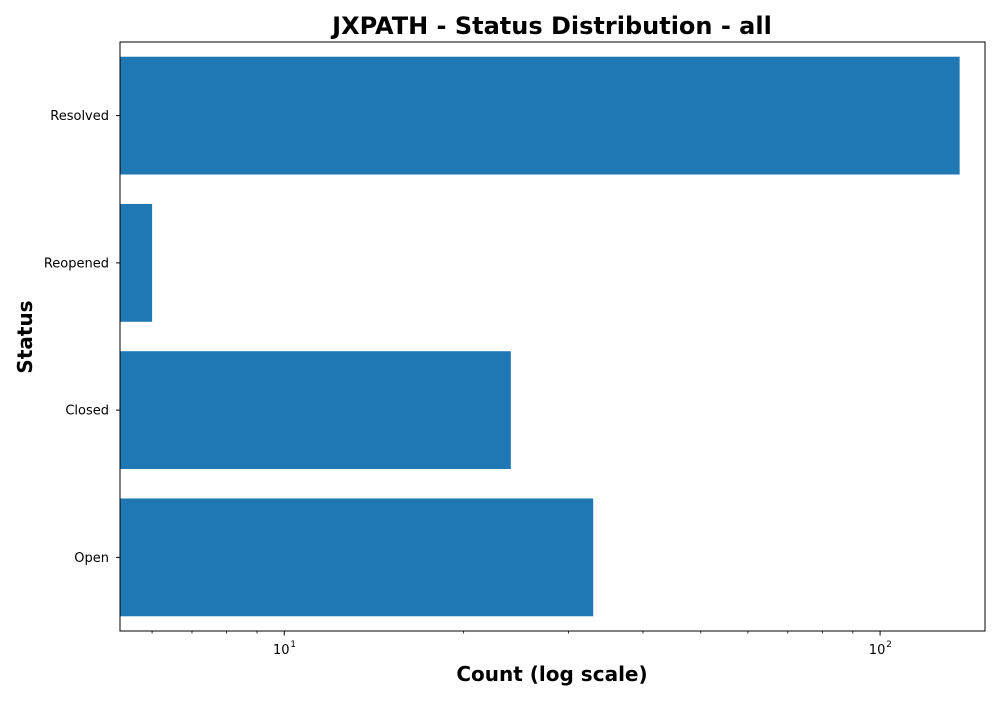  Describe the element at coordinates (551, 674) in the screenshot. I see `x-axis-label: Count (log scale)` at that location.